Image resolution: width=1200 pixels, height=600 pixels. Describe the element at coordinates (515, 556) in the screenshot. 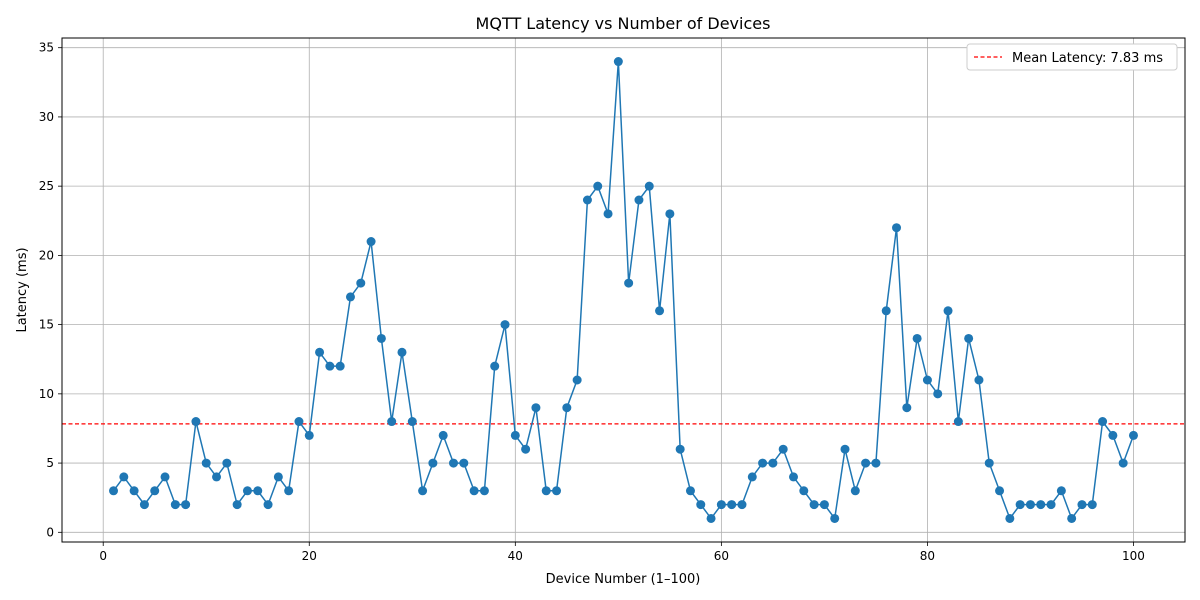

I see `x-tick-label: 40` at that location.